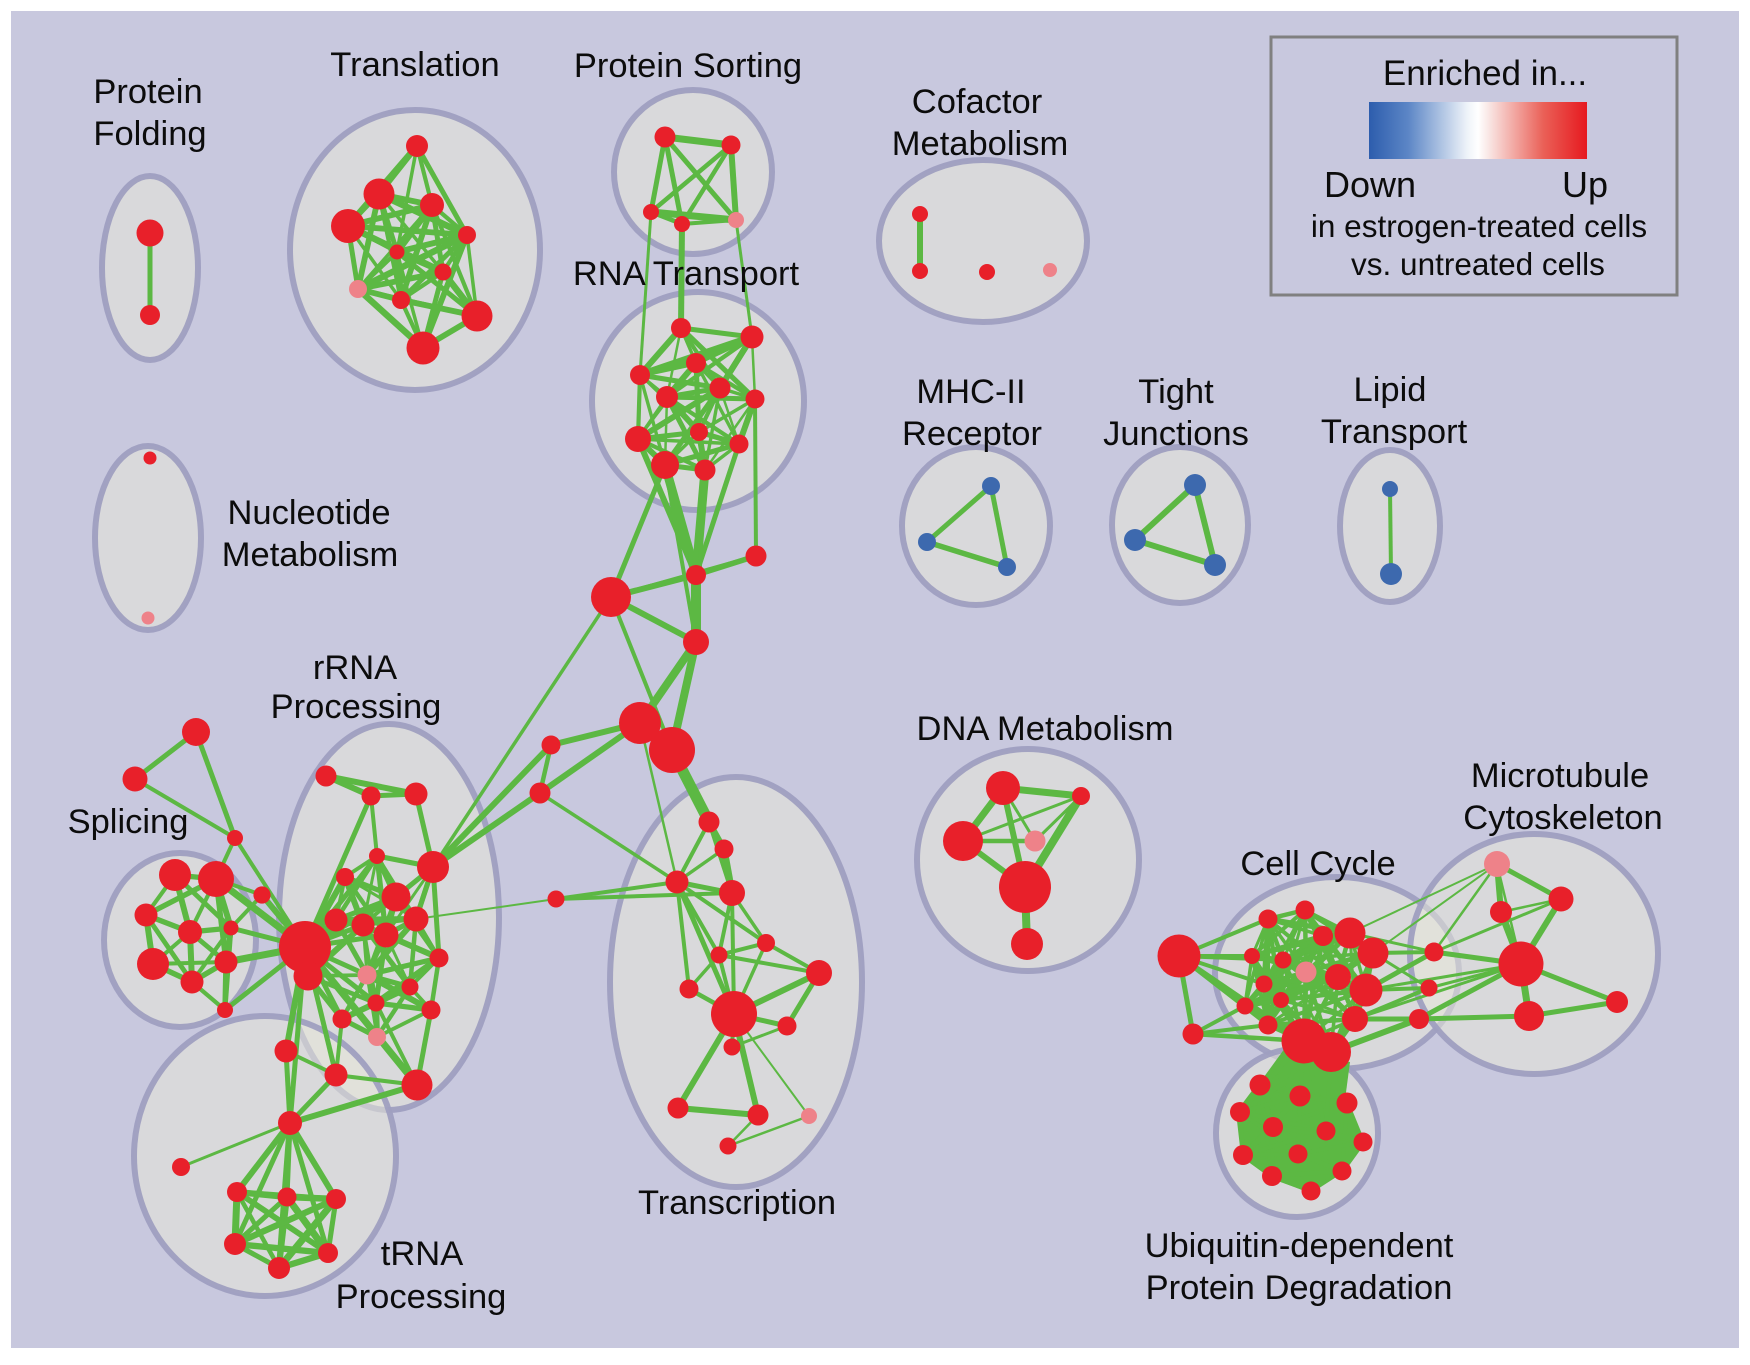 The height and width of the screenshot is (1365, 1750). Describe the element at coordinates (1370, 184) in the screenshot. I see `svg-text: Down` at that location.